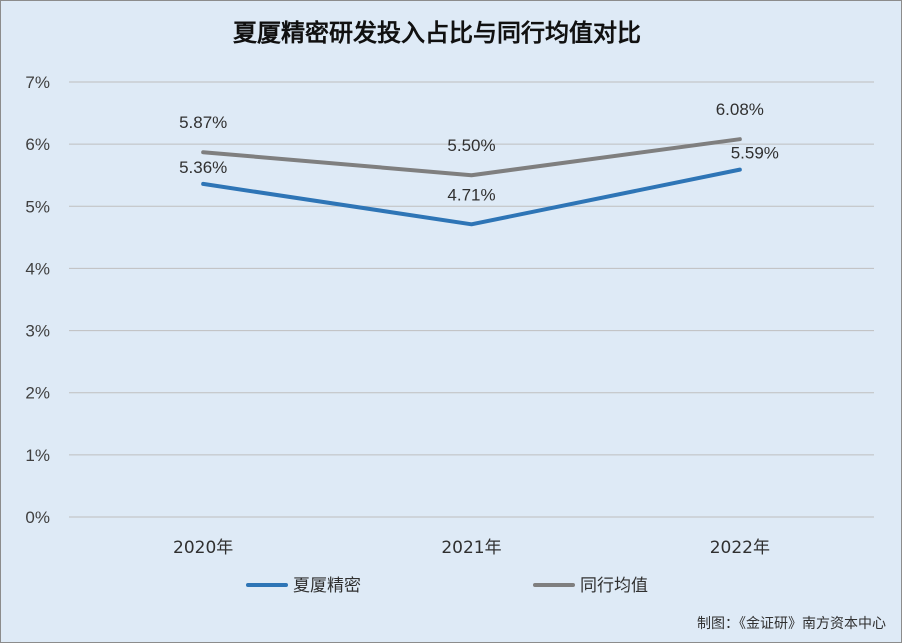 The width and height of the screenshot is (902, 643). I want to click on legend: 夏厦精密 同行均值, so click(447, 586).